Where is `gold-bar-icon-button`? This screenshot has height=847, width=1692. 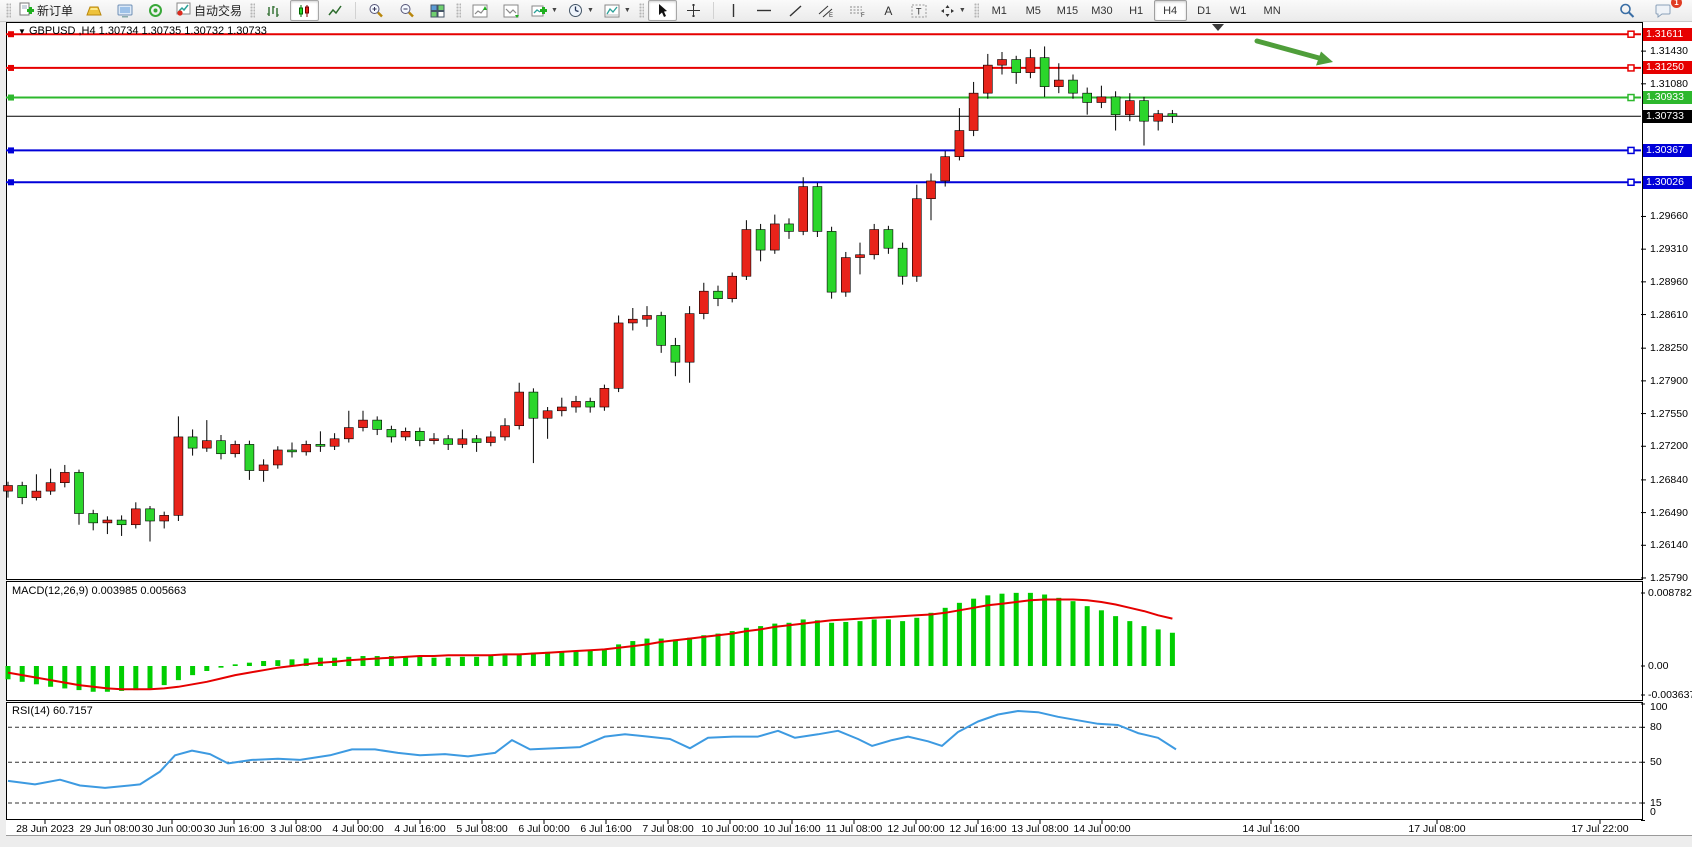
gold-bar-icon-button is located at coordinates (93, 10).